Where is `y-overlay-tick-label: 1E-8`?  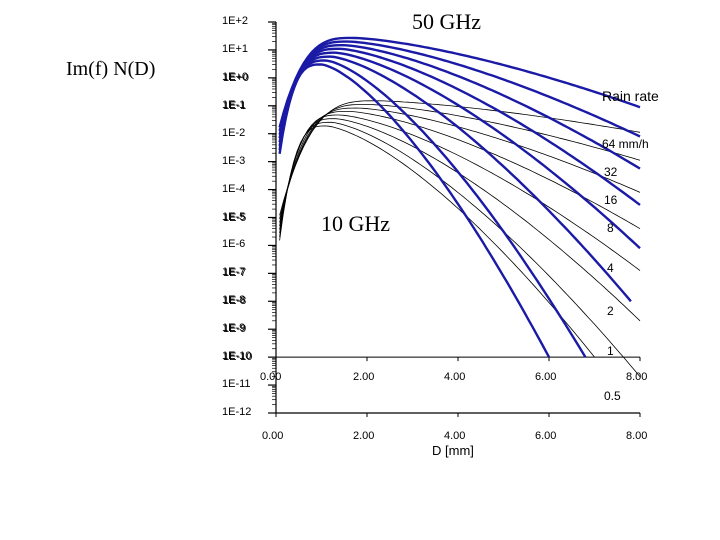 y-overlay-tick-label: 1E-8 is located at coordinates (235, 301).